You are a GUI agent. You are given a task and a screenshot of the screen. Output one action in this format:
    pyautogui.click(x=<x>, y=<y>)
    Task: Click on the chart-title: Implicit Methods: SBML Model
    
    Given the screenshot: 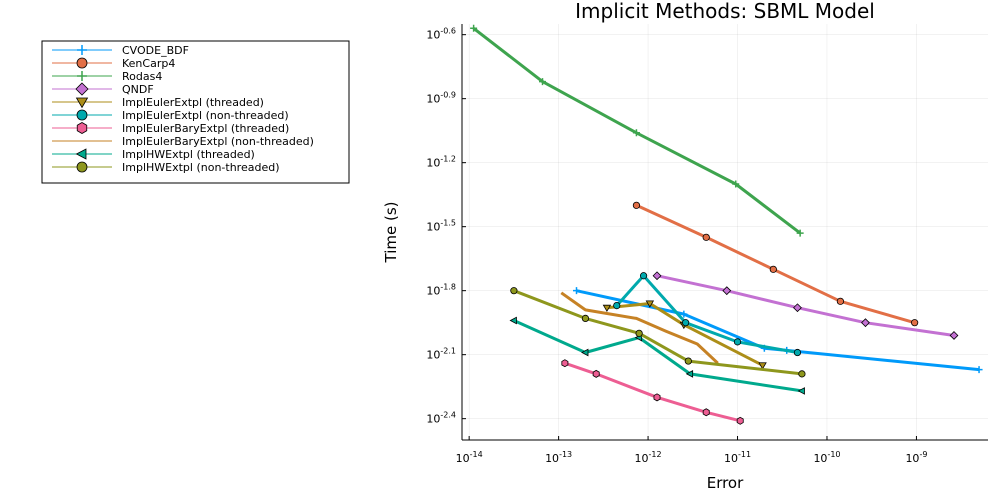 What is the action you would take?
    pyautogui.click(x=725, y=11)
    